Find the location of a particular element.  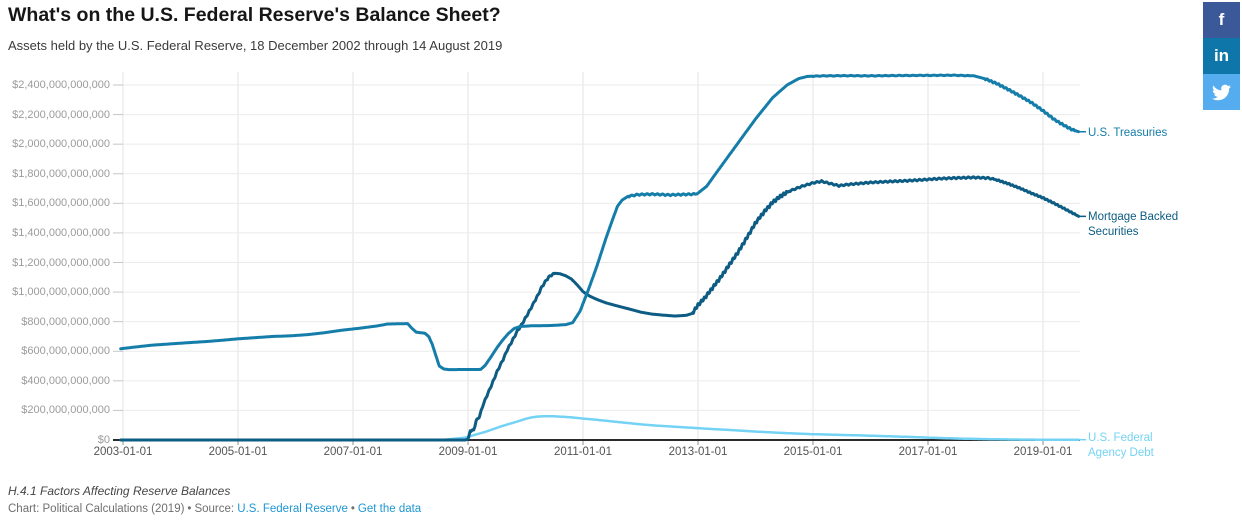

y-tick-label: $200,000,000,000 is located at coordinates (65, 410).